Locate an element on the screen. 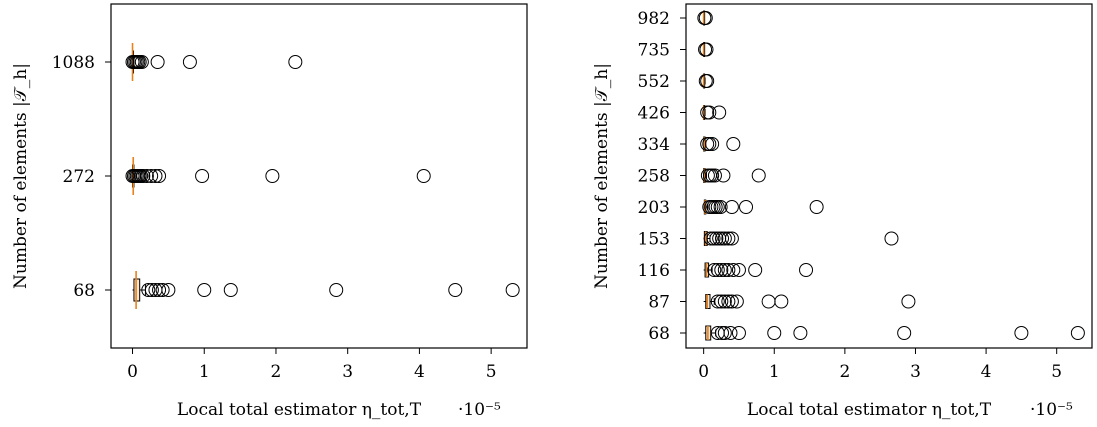  y-tick-label: 258 is located at coordinates (654, 177).